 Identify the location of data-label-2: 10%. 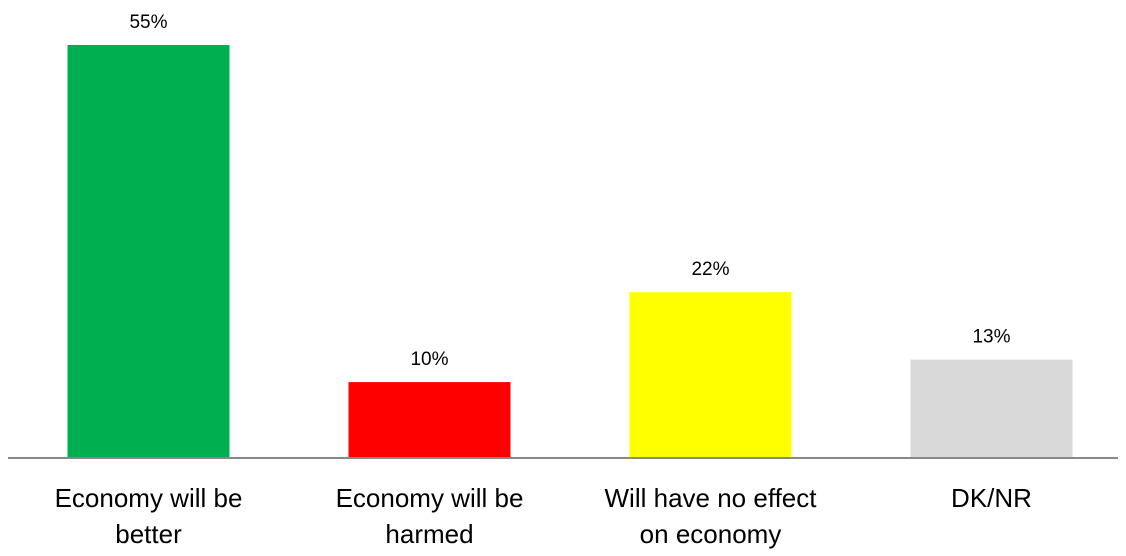
(429, 359).